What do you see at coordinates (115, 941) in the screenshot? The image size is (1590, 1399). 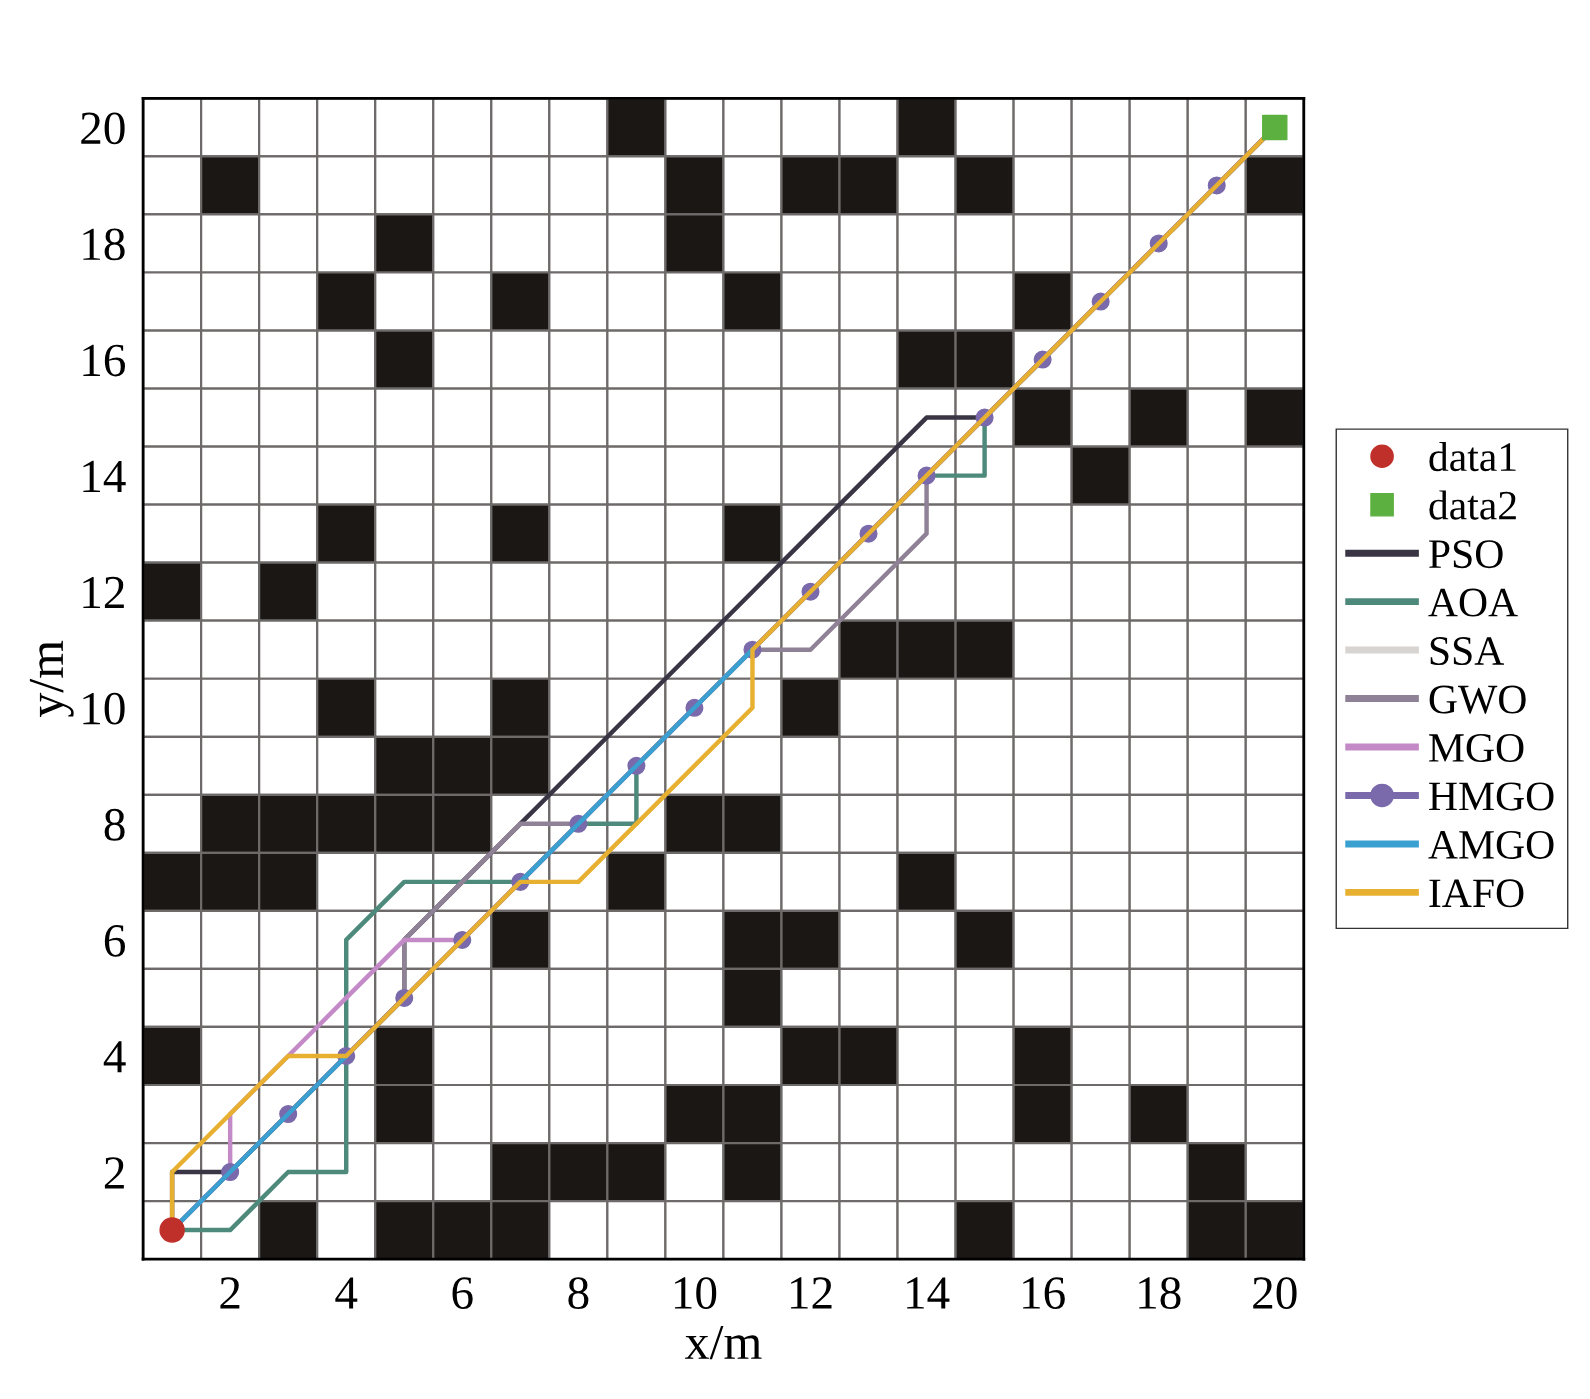 I see `y-tick-label: 6` at bounding box center [115, 941].